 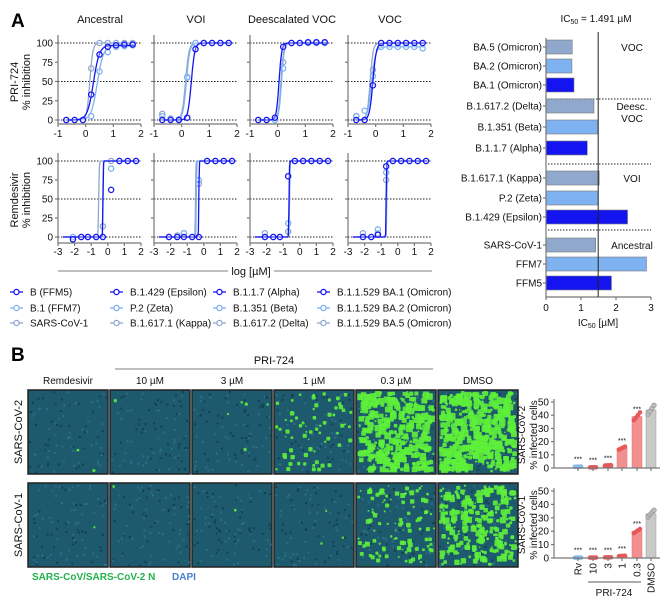 What do you see at coordinates (48, 63) in the screenshot?
I see `y-tick-label: 75` at bounding box center [48, 63].